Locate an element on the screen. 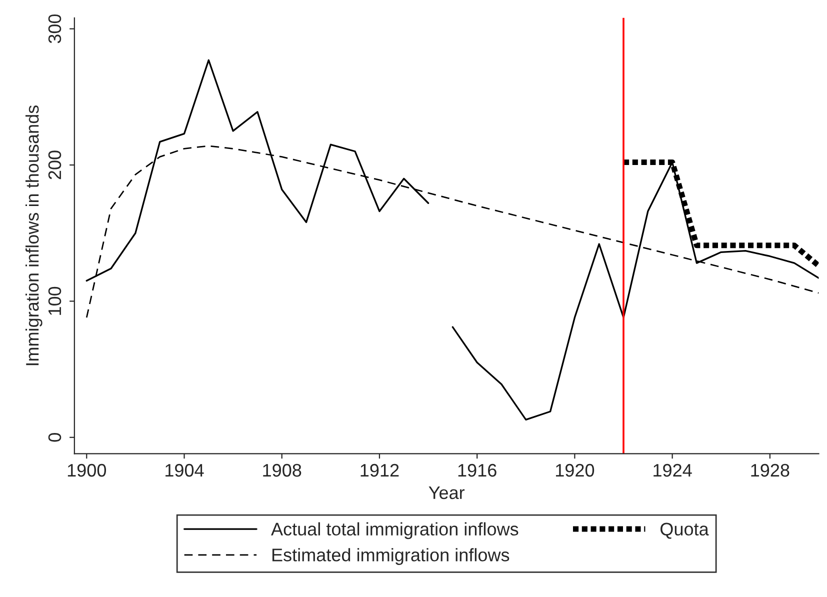 The width and height of the screenshot is (827, 597). x-tick-label: 1912 is located at coordinates (379, 470).